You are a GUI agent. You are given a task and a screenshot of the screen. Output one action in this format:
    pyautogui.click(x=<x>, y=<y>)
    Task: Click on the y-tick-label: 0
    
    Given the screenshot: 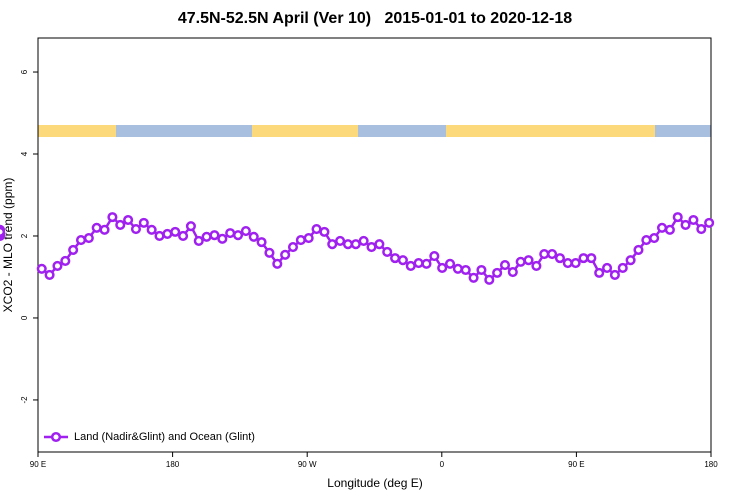 What is the action you would take?
    pyautogui.click(x=24, y=317)
    